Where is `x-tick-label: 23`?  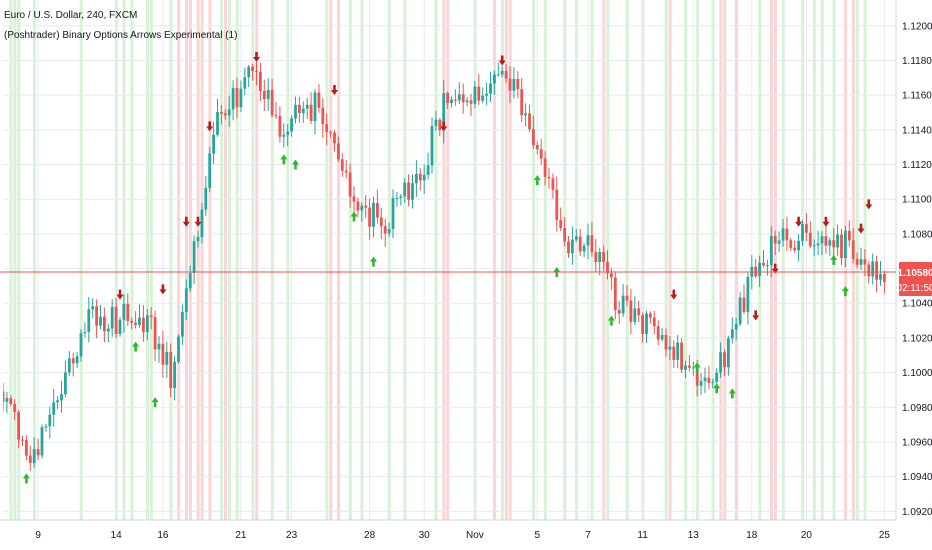 x-tick-label: 23 is located at coordinates (292, 535).